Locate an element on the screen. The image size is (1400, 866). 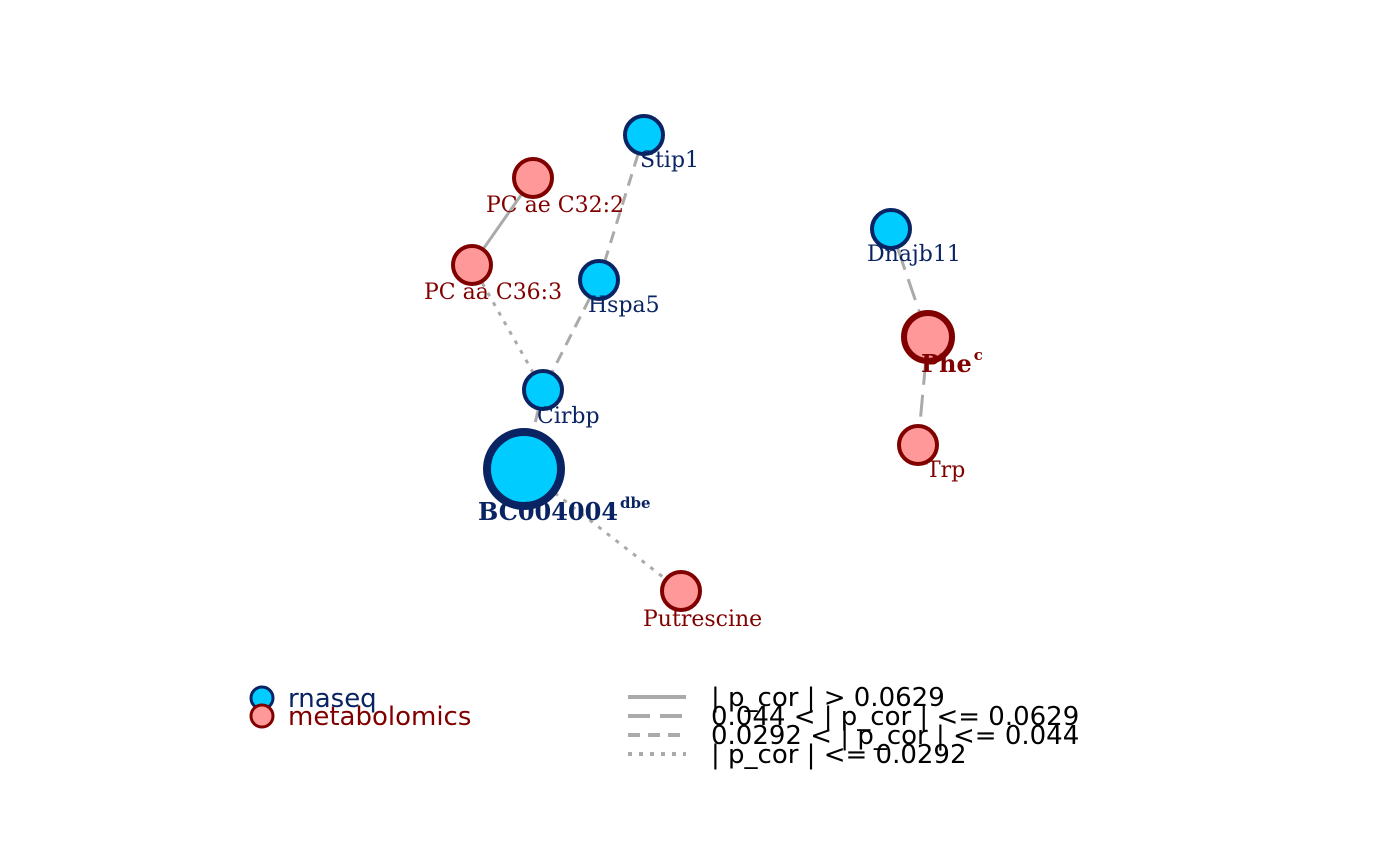
edge-pc_ae-pc_aa is located at coordinates (502, 221).